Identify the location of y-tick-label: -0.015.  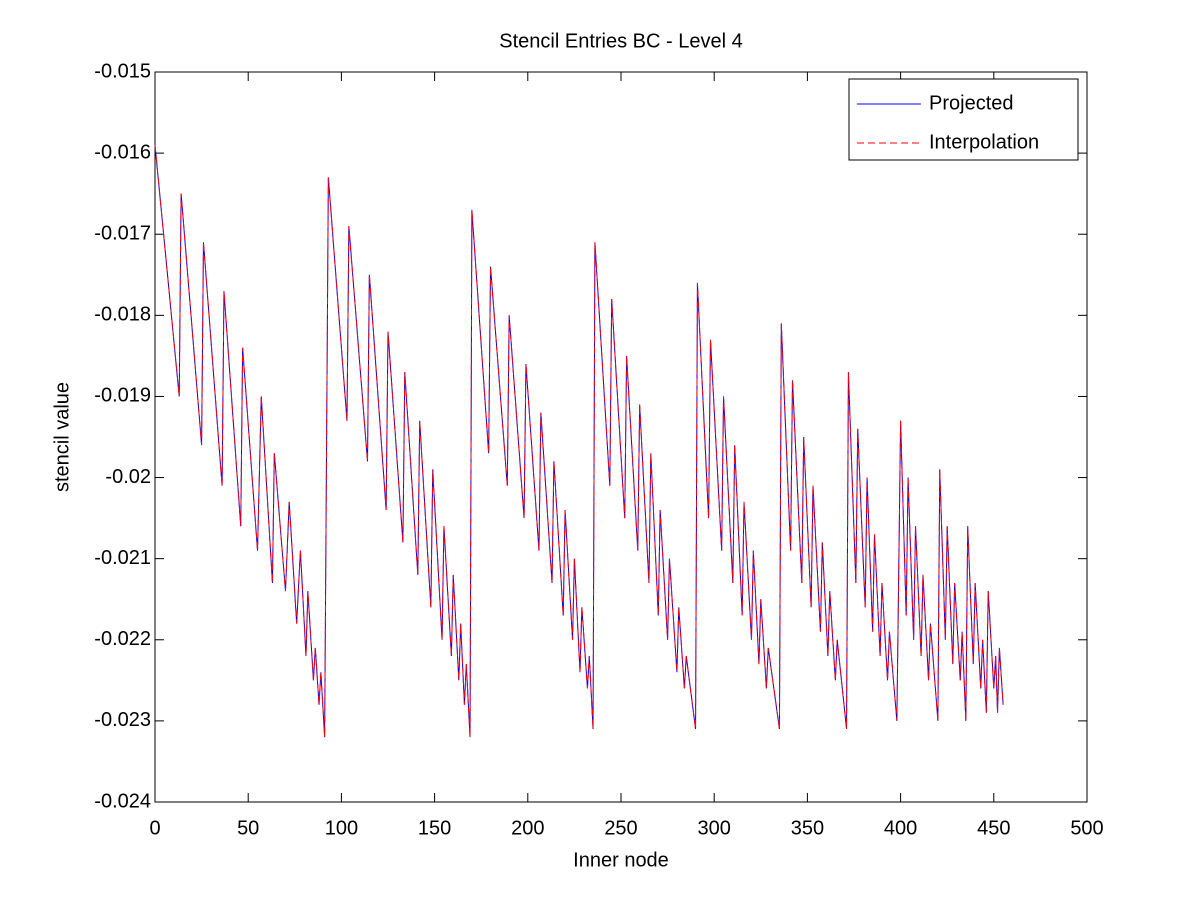
(122, 71).